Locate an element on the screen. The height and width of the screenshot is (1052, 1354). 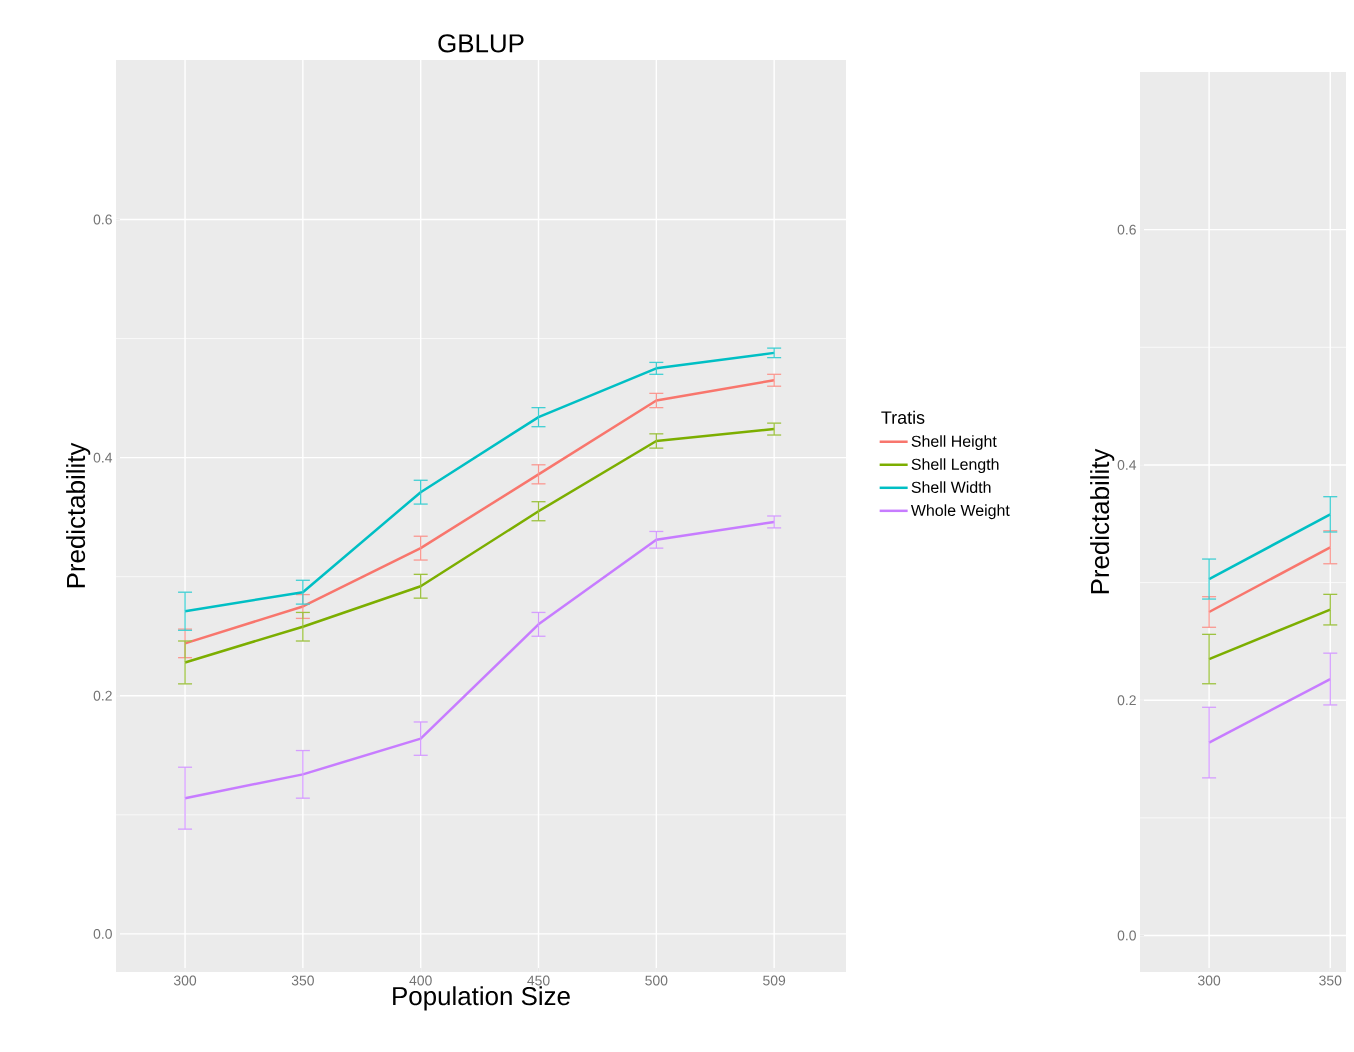
x-tick-label: 400 is located at coordinates (420, 980).